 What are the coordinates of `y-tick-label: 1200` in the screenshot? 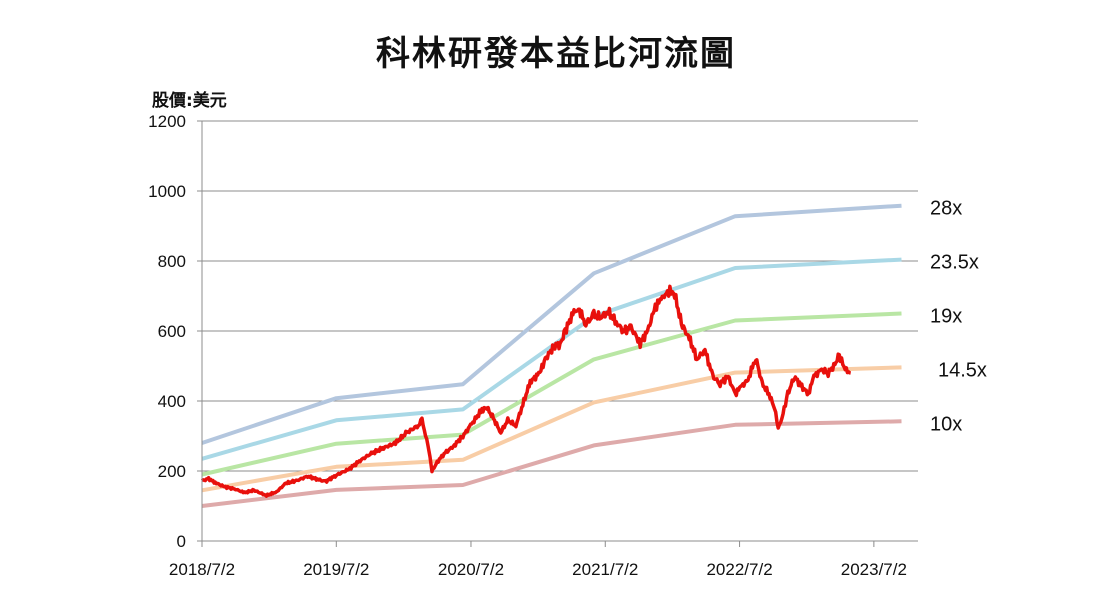 It's located at (167, 121).